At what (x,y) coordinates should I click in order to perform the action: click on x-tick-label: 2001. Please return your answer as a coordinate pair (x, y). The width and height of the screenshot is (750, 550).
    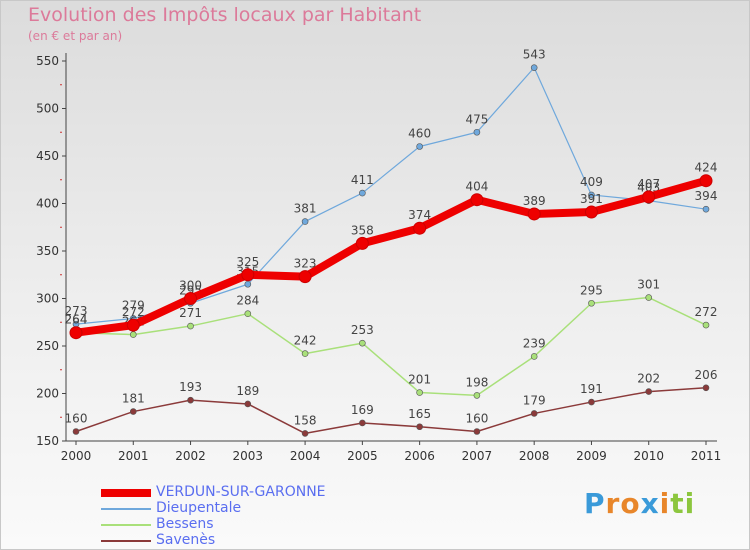
    Looking at the image, I should click on (133, 456).